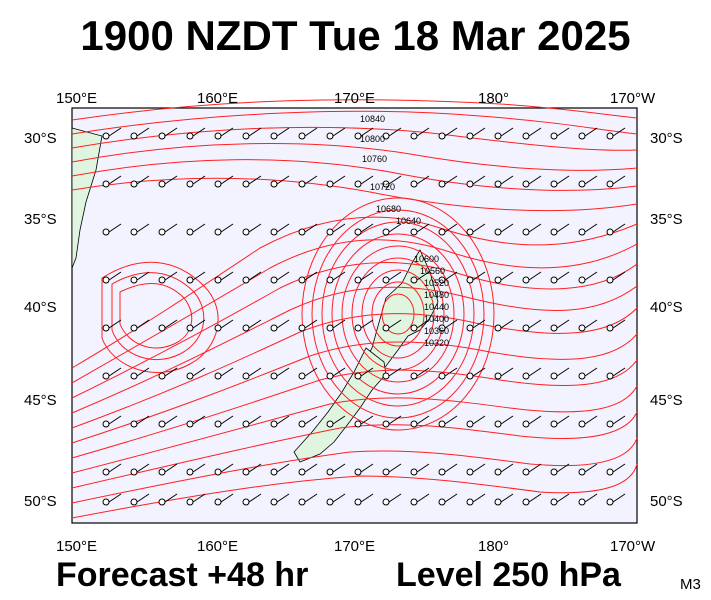 The height and width of the screenshot is (600, 711). What do you see at coordinates (666, 307) in the screenshot?
I see `lat-label-right: 40°S` at bounding box center [666, 307].